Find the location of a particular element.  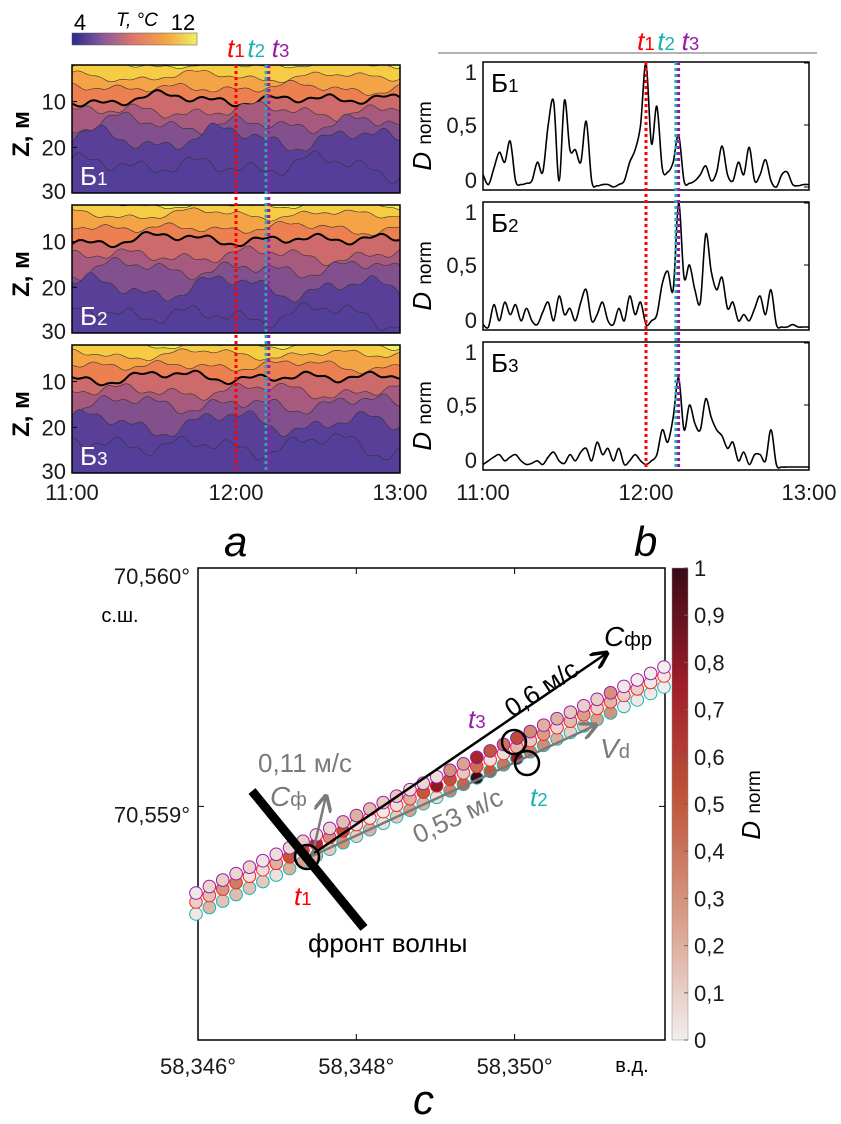

bold-isotherm is located at coordinates (236, 98).